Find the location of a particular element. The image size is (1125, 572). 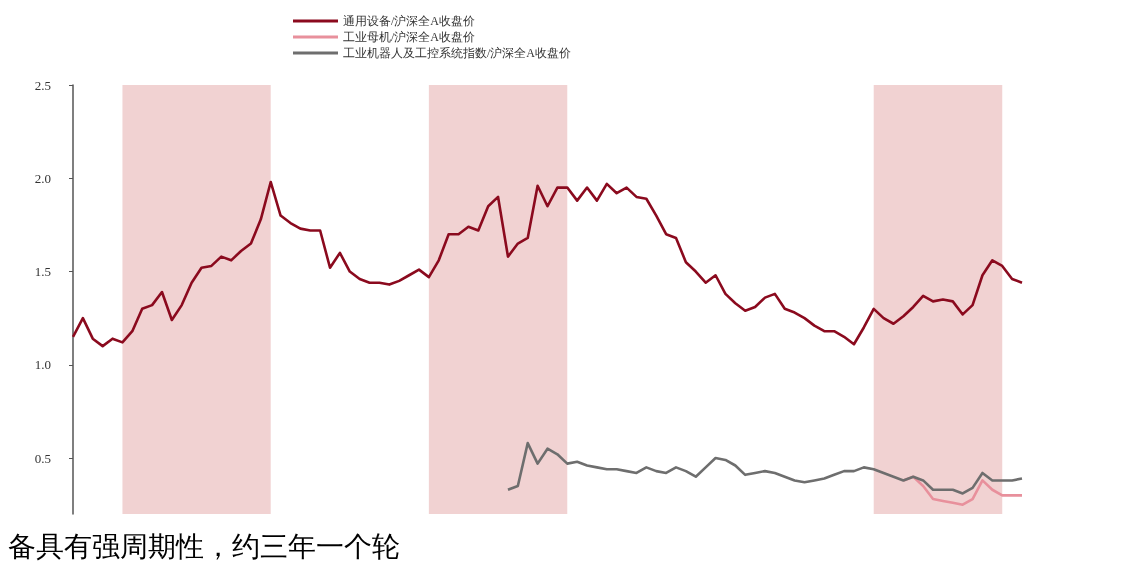

text: 备具有强周期性，约三年一个轮 is located at coordinates (204, 546).